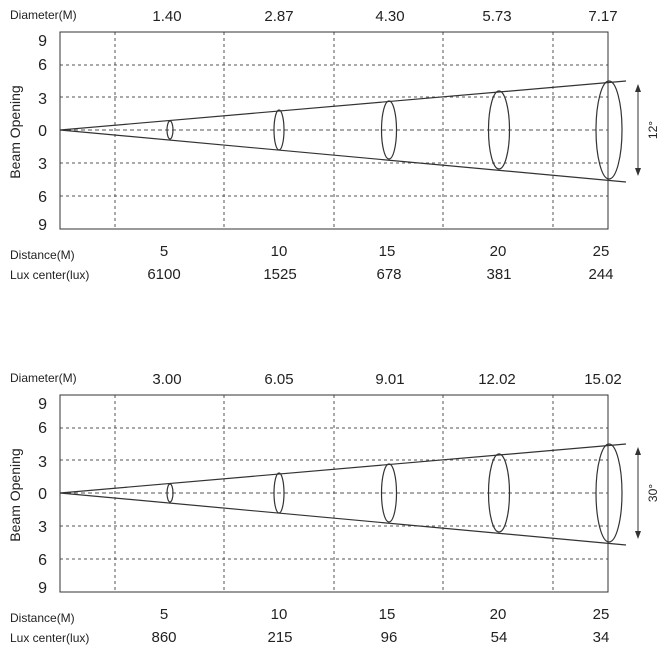 This screenshot has height=660, width=667. What do you see at coordinates (600, 274) in the screenshot?
I see `lux-value: 244` at bounding box center [600, 274].